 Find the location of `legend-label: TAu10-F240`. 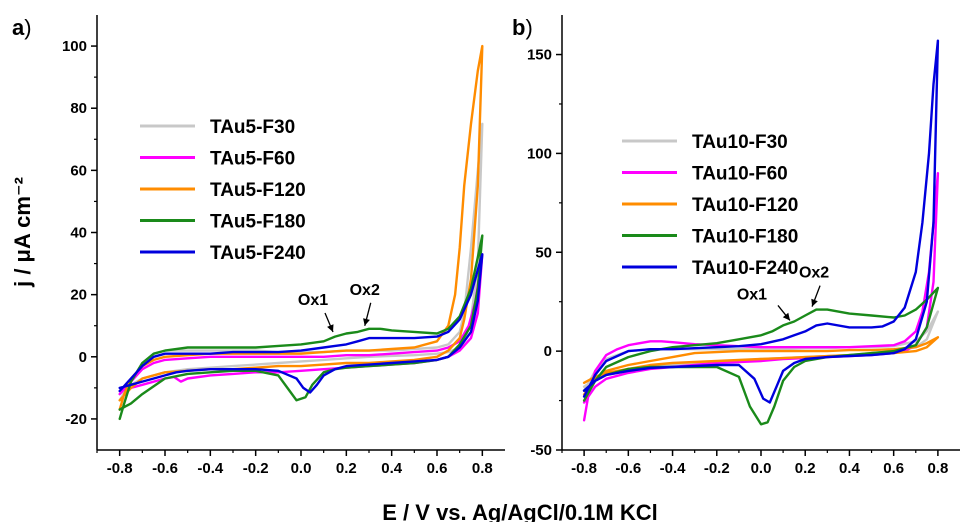

legend-label: TAu10-F240 is located at coordinates (745, 268).